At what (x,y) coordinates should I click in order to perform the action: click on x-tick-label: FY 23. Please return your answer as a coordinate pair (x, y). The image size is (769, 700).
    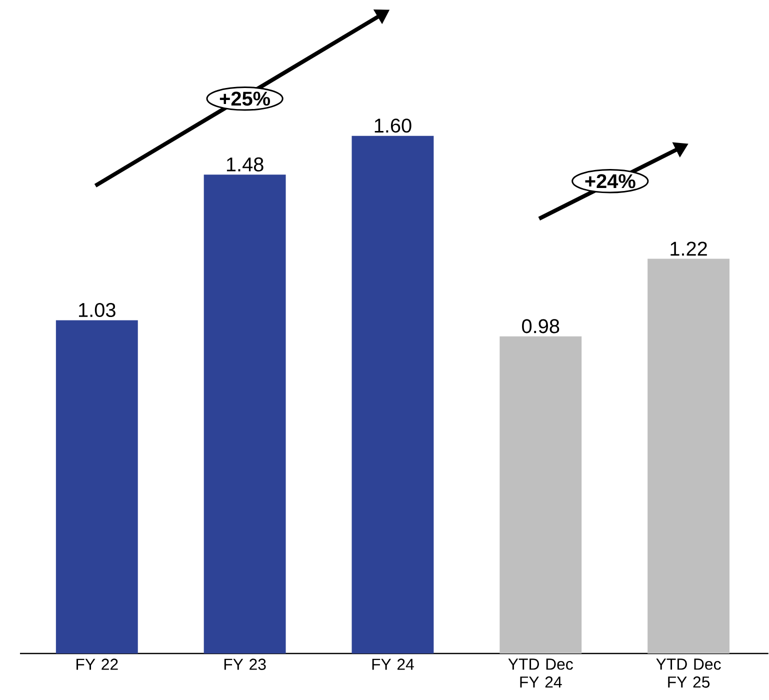
    Looking at the image, I should click on (245, 664).